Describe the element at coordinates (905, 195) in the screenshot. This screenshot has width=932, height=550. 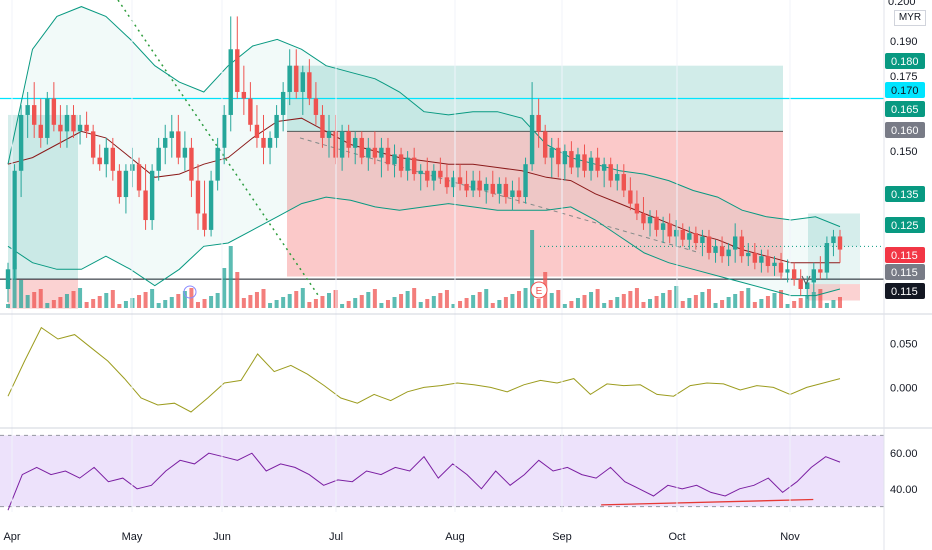
I see `price-badge-label: 0.135` at that location.